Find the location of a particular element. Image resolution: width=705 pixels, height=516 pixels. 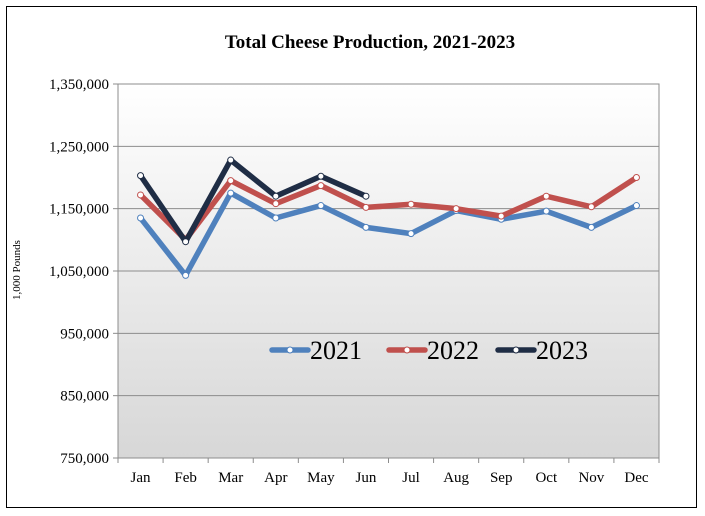

x-tick-label: Jul is located at coordinates (411, 478).